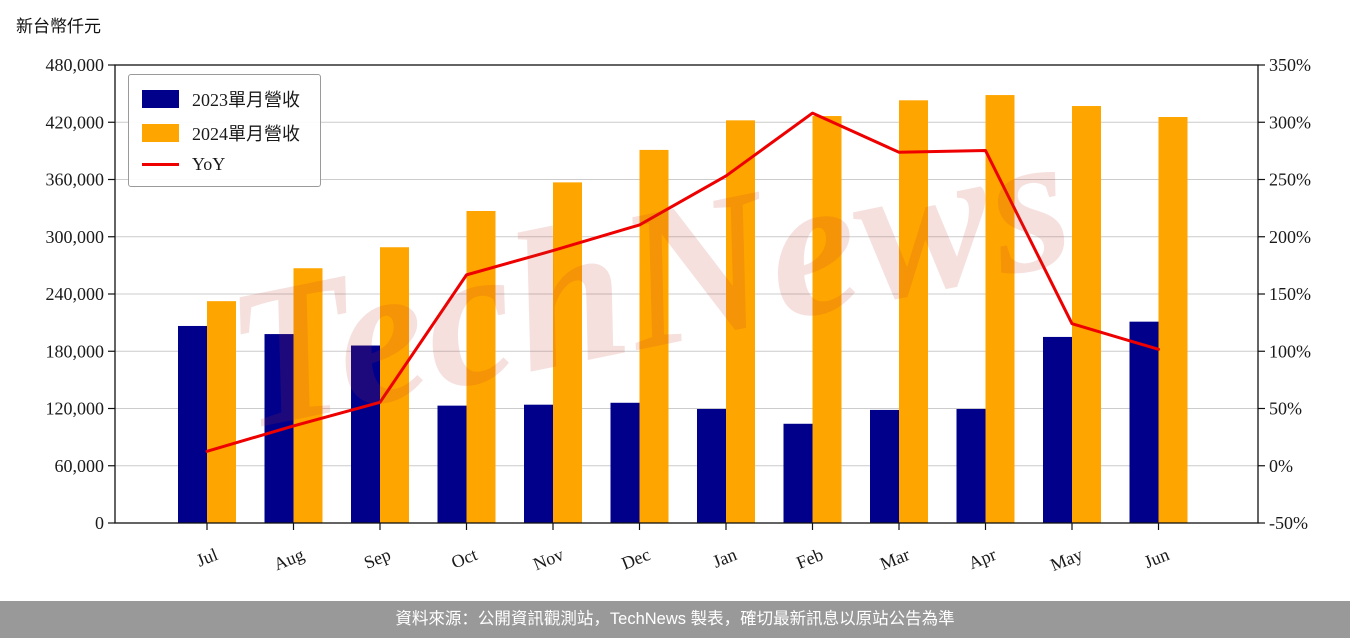  I want to click on tick-label: 120,000, so click(75, 409).